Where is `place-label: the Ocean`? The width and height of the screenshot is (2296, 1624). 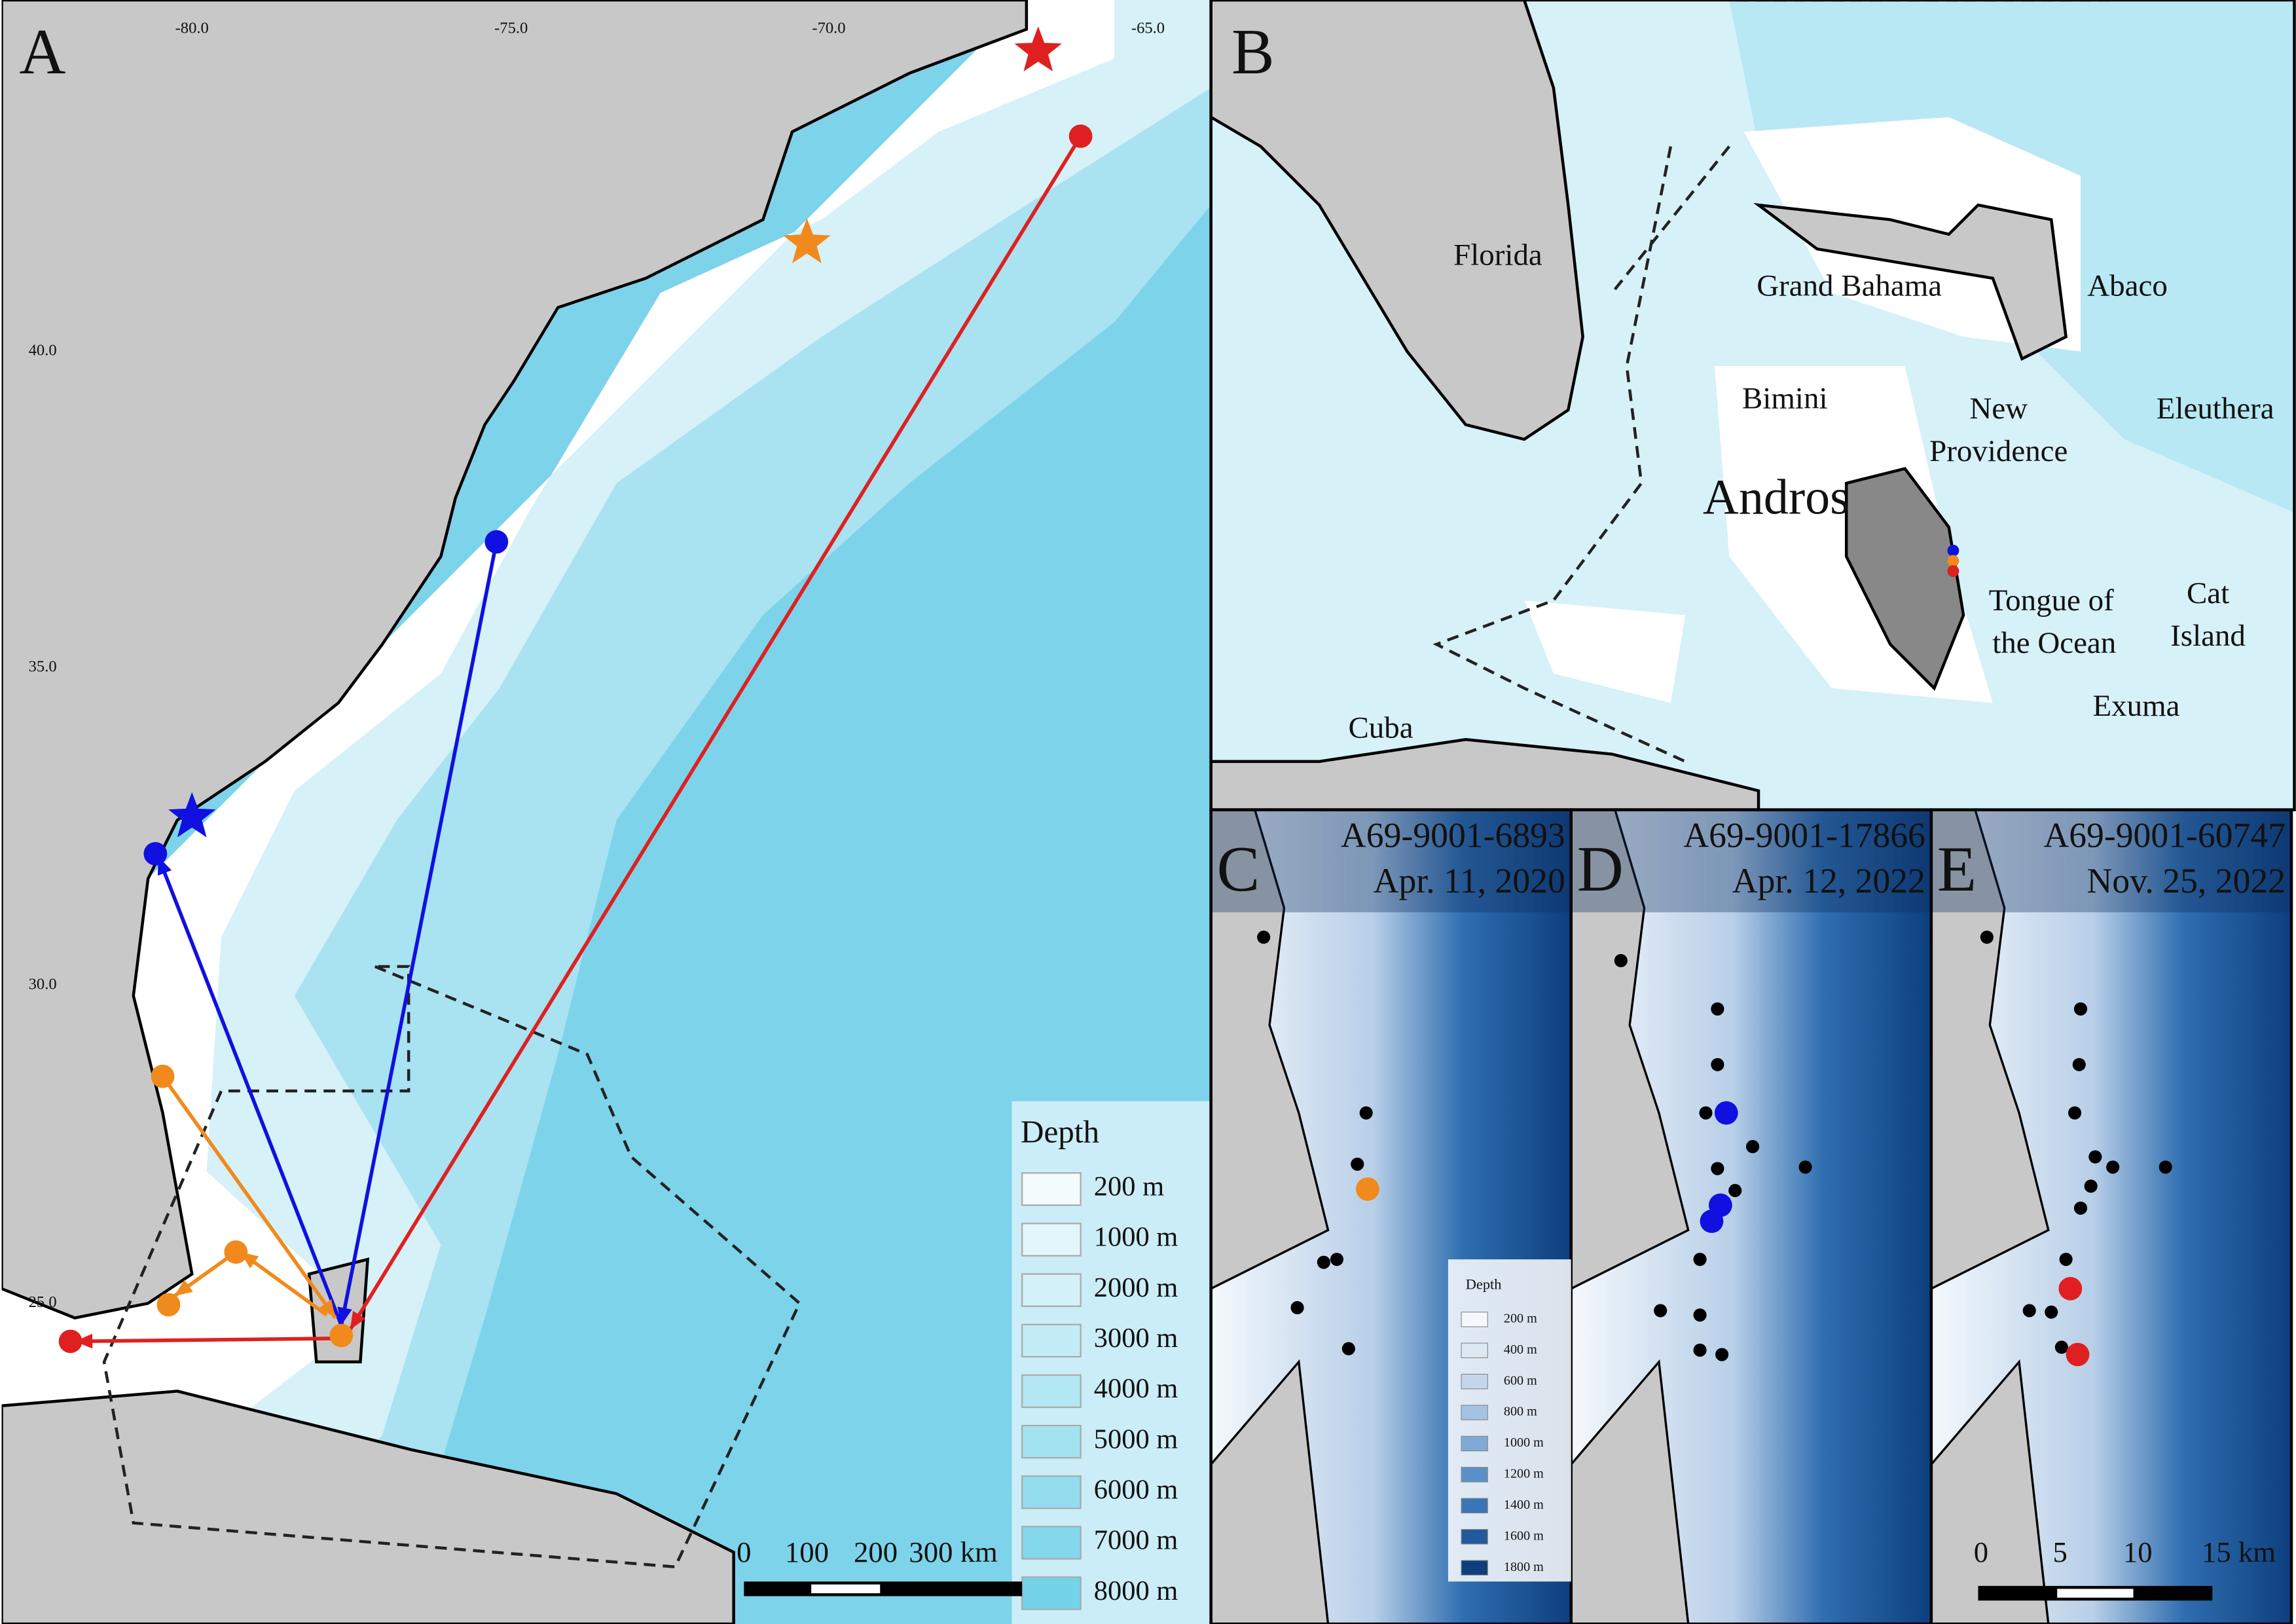
place-label: the Ocean is located at coordinates (2054, 643).